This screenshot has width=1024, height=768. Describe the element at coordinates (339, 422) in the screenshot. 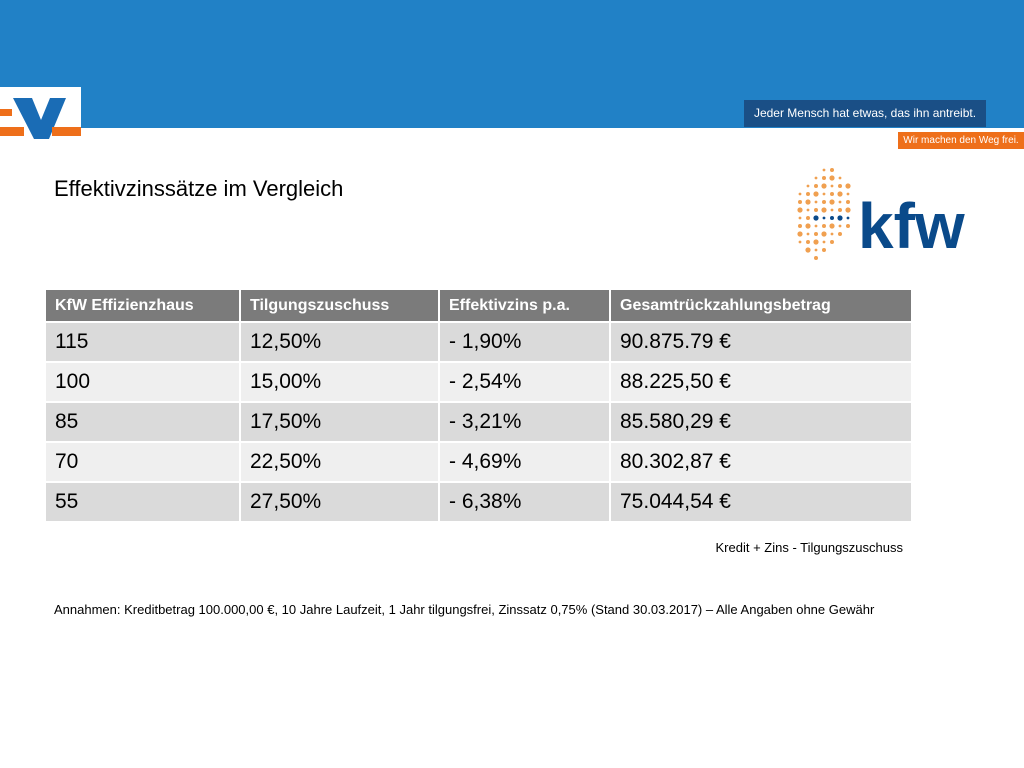

I see `cell-tilgungszuschuss: 17,50%` at that location.